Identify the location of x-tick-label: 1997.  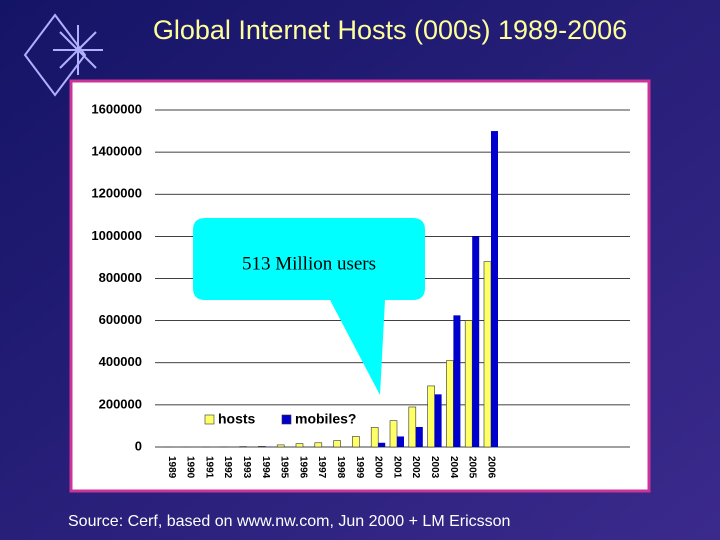
(321, 467).